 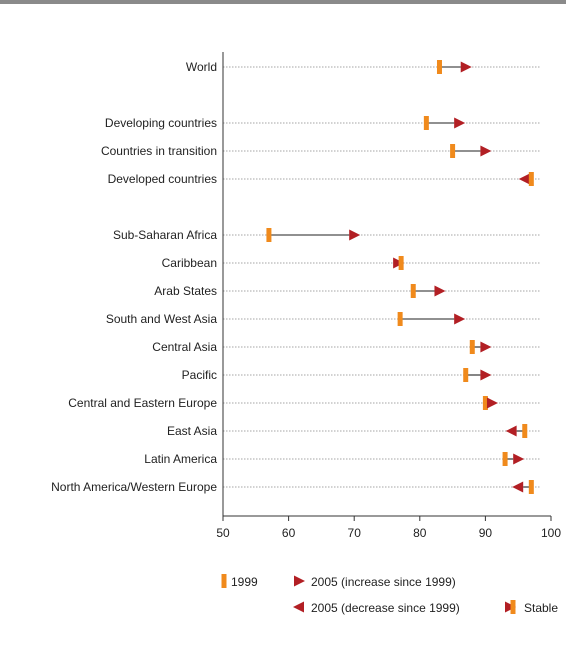 What do you see at coordinates (184, 347) in the screenshot?
I see `category-label-central-asia: Central Asia` at bounding box center [184, 347].